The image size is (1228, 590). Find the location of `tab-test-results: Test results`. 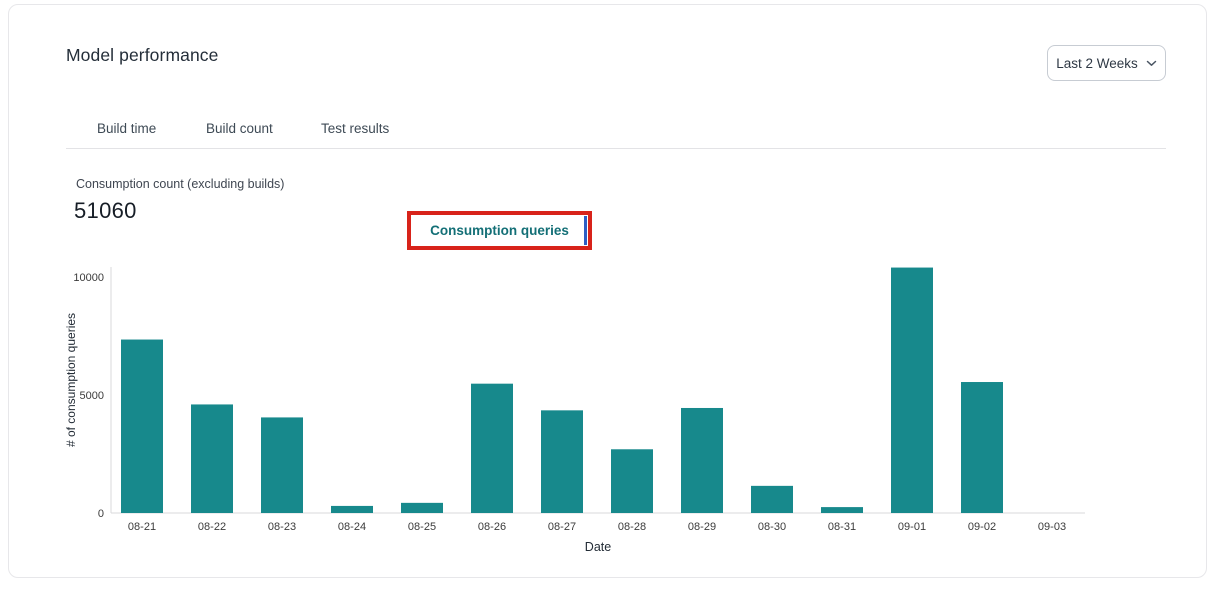

tab-test-results: Test results is located at coordinates (355, 128).